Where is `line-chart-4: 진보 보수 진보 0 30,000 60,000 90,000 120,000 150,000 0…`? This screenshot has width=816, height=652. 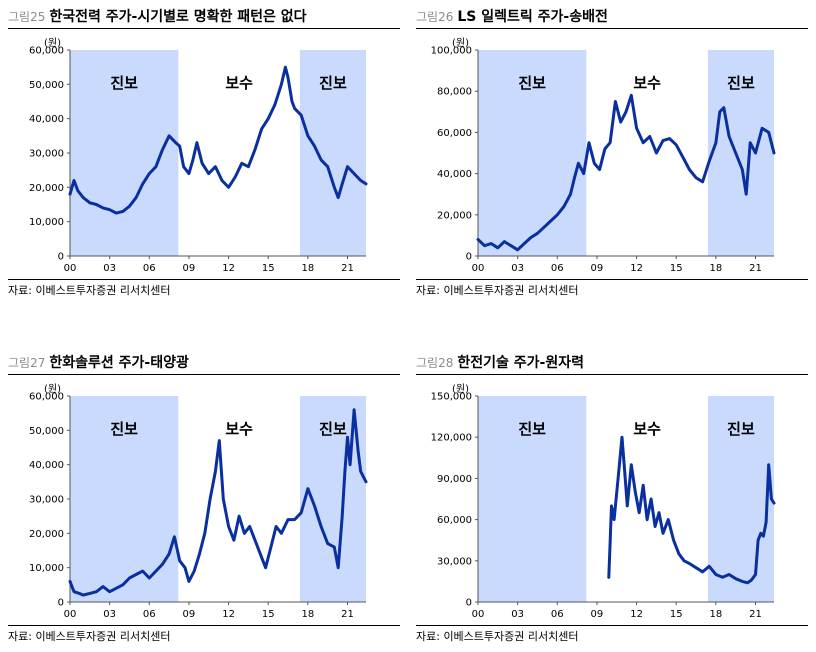
line-chart-4: 진보 보수 진보 0 30,000 60,000 90,000 120,000 150,000 0… is located at coordinates (603, 506).